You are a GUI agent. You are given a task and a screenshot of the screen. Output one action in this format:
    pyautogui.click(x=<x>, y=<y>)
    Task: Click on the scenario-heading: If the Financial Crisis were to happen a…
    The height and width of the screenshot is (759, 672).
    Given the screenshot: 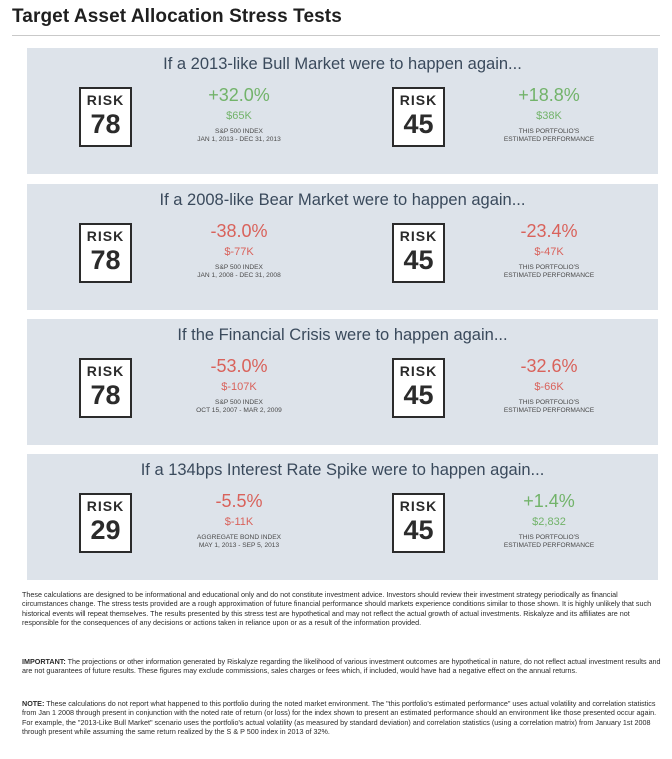 What is the action you would take?
    pyautogui.click(x=342, y=335)
    